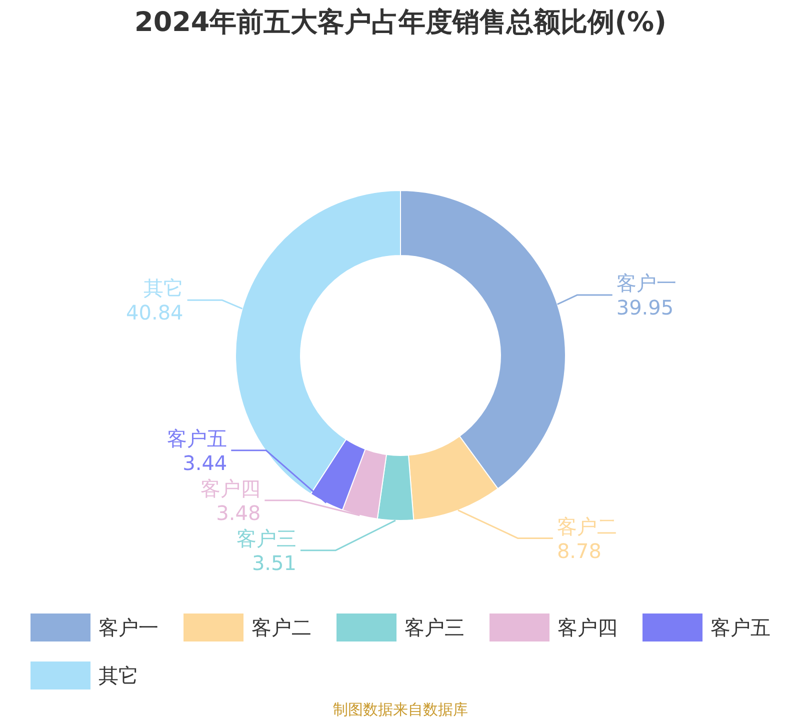 Image resolution: width=800 pixels, height=720 pixels. I want to click on slice-label: 客户三, so click(266, 538).